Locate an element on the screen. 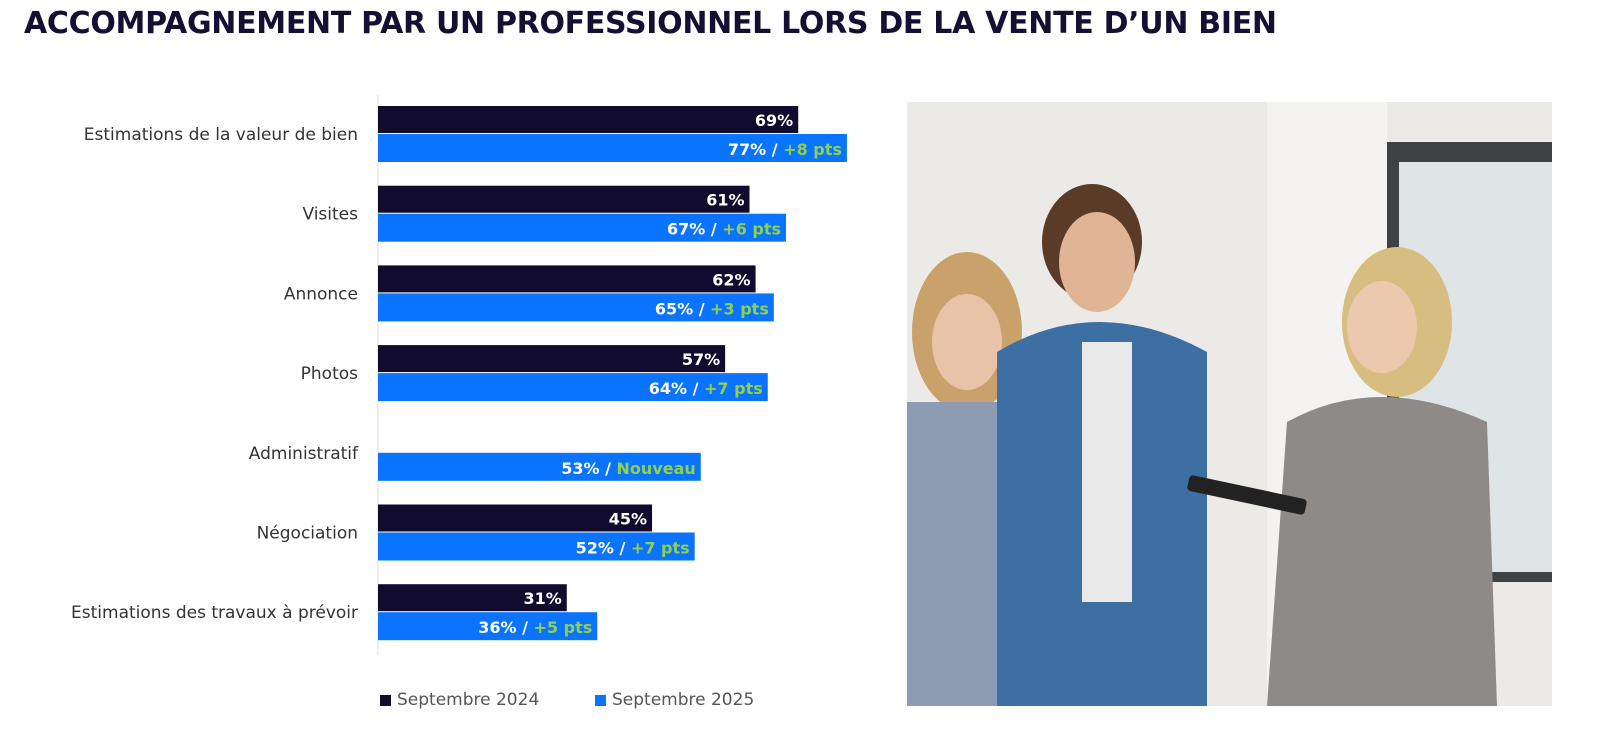 The height and width of the screenshot is (738, 1600). data-label-2024: 57% is located at coordinates (701, 359).